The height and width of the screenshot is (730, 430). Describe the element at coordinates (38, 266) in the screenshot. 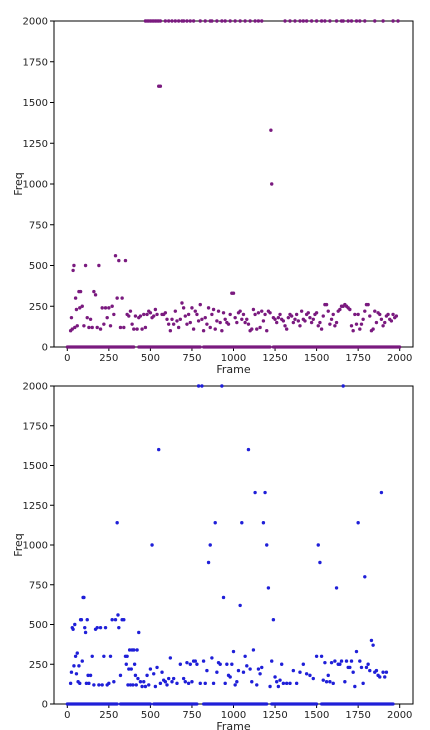

I see `y-tick-label: 500` at that location.